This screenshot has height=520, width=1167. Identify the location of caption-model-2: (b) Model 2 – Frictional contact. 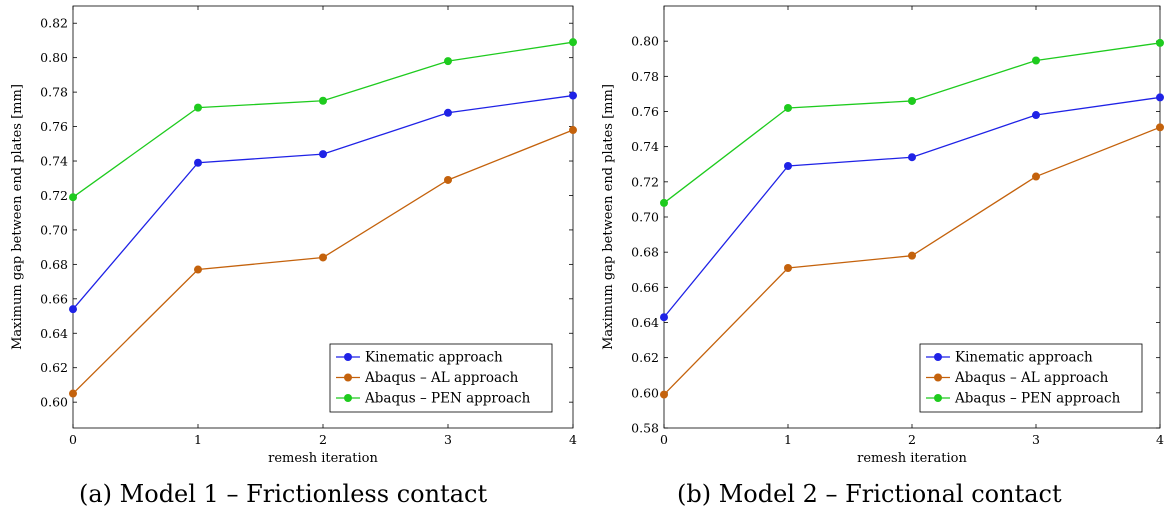
(869, 494).